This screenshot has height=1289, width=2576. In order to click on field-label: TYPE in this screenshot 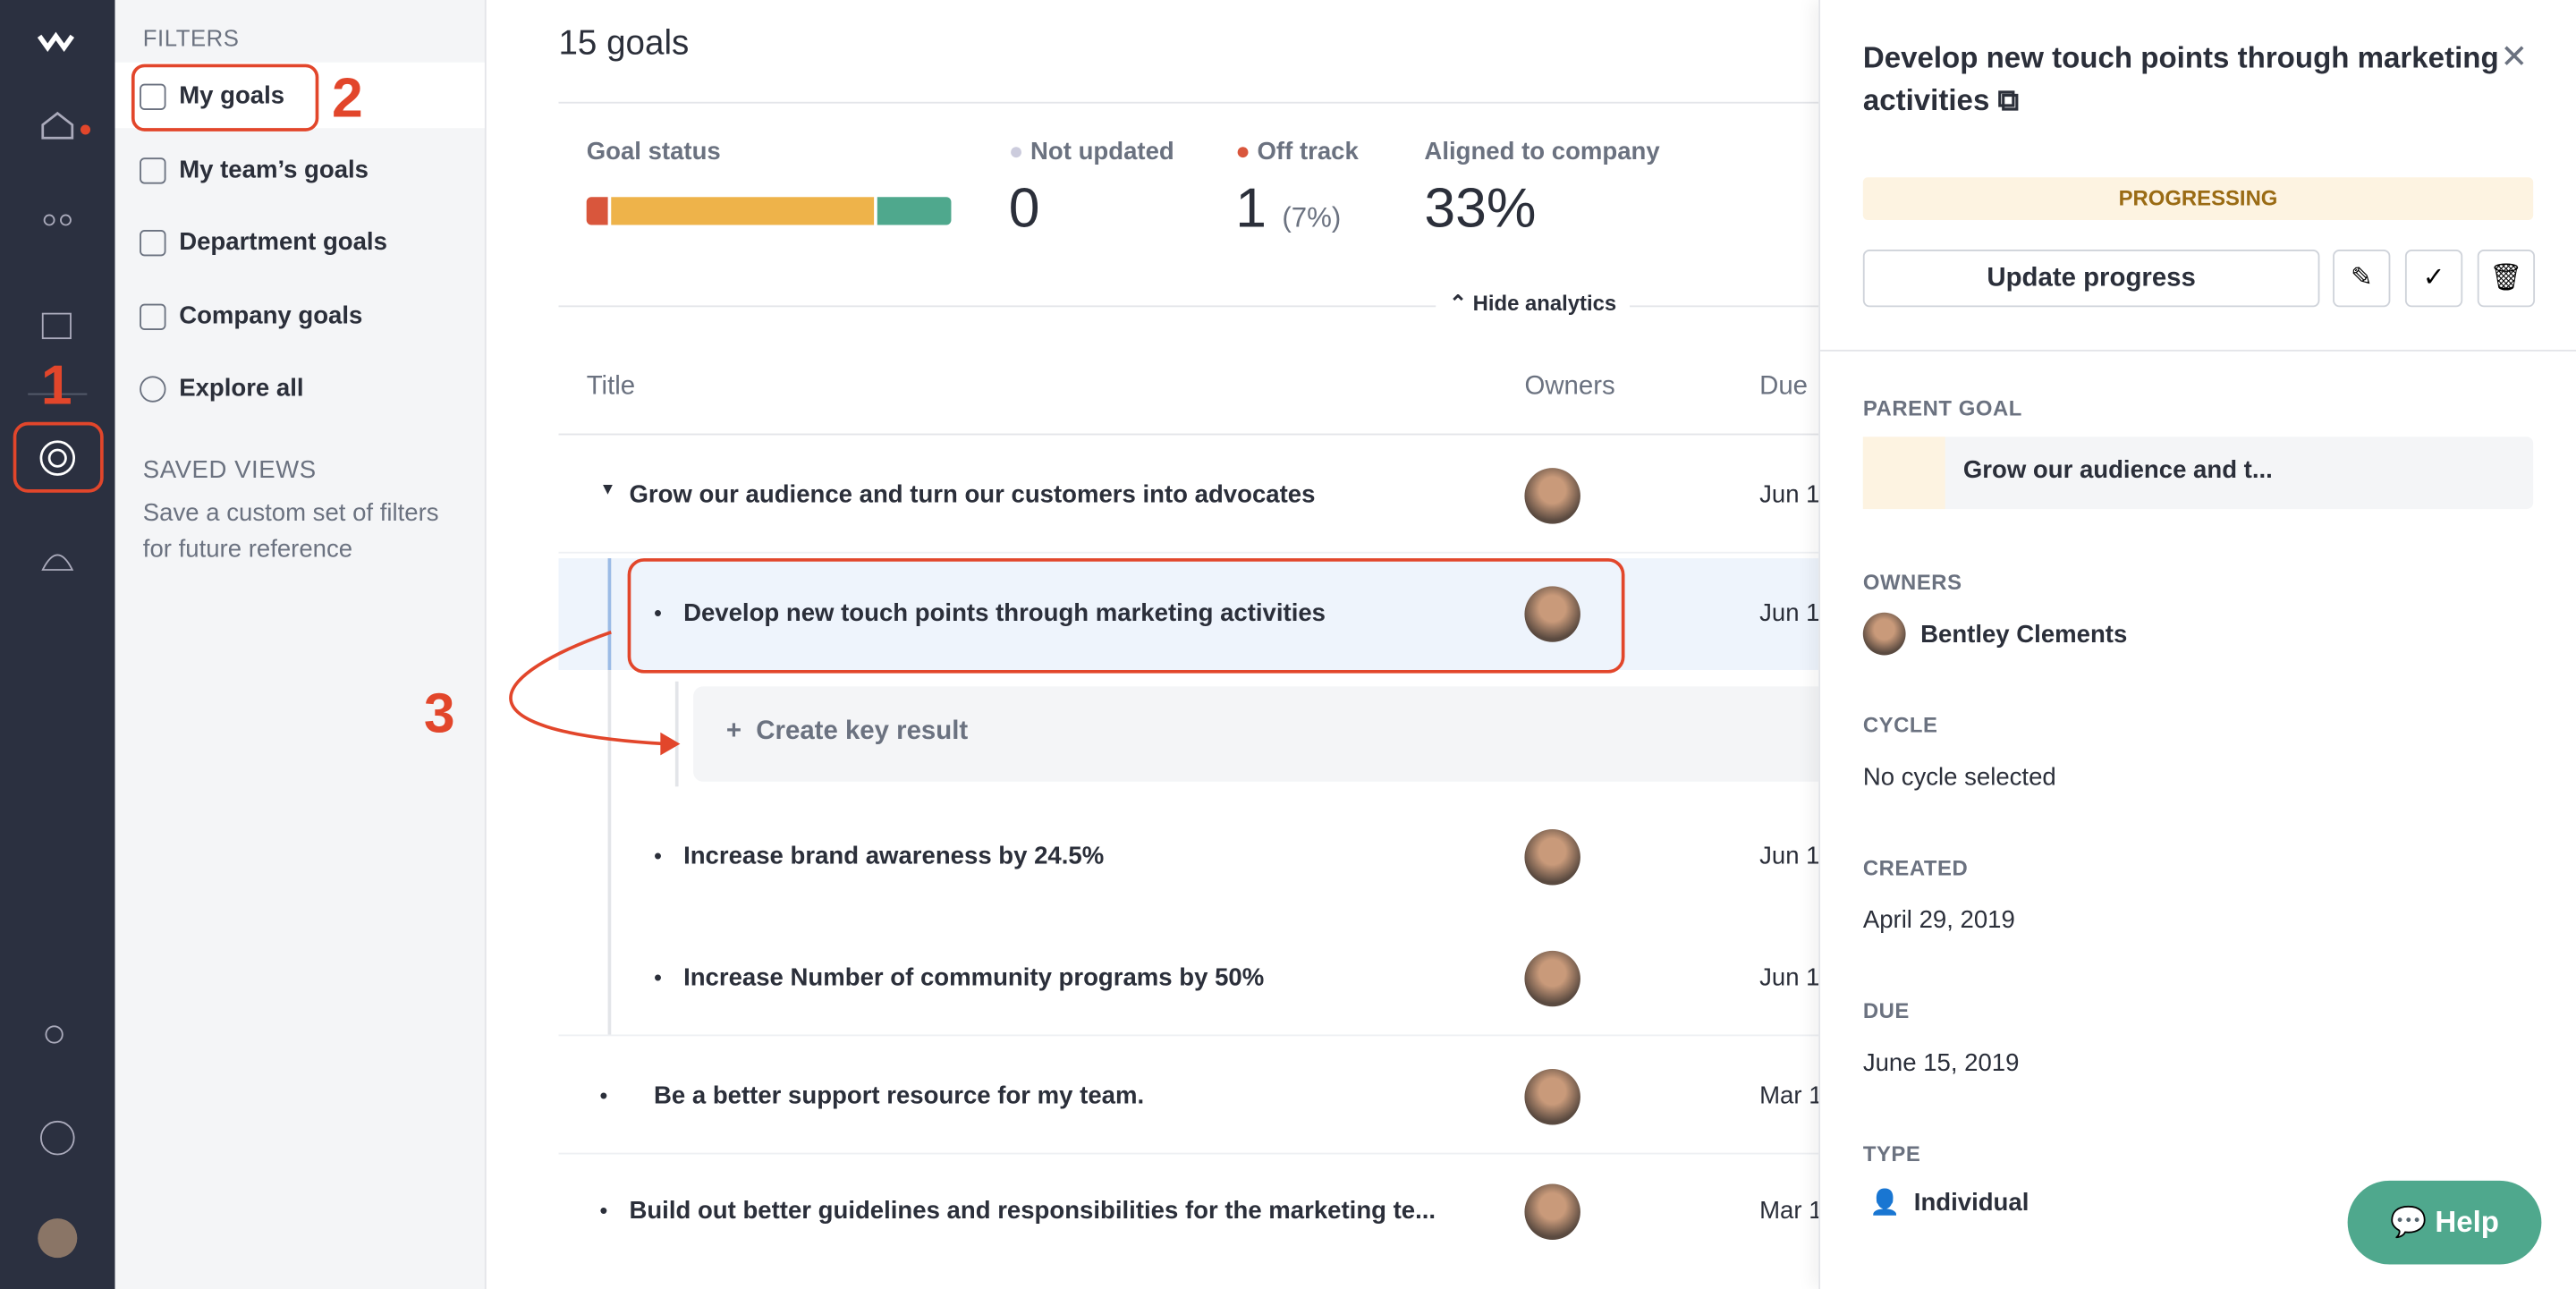, I will do `click(1891, 1153)`.